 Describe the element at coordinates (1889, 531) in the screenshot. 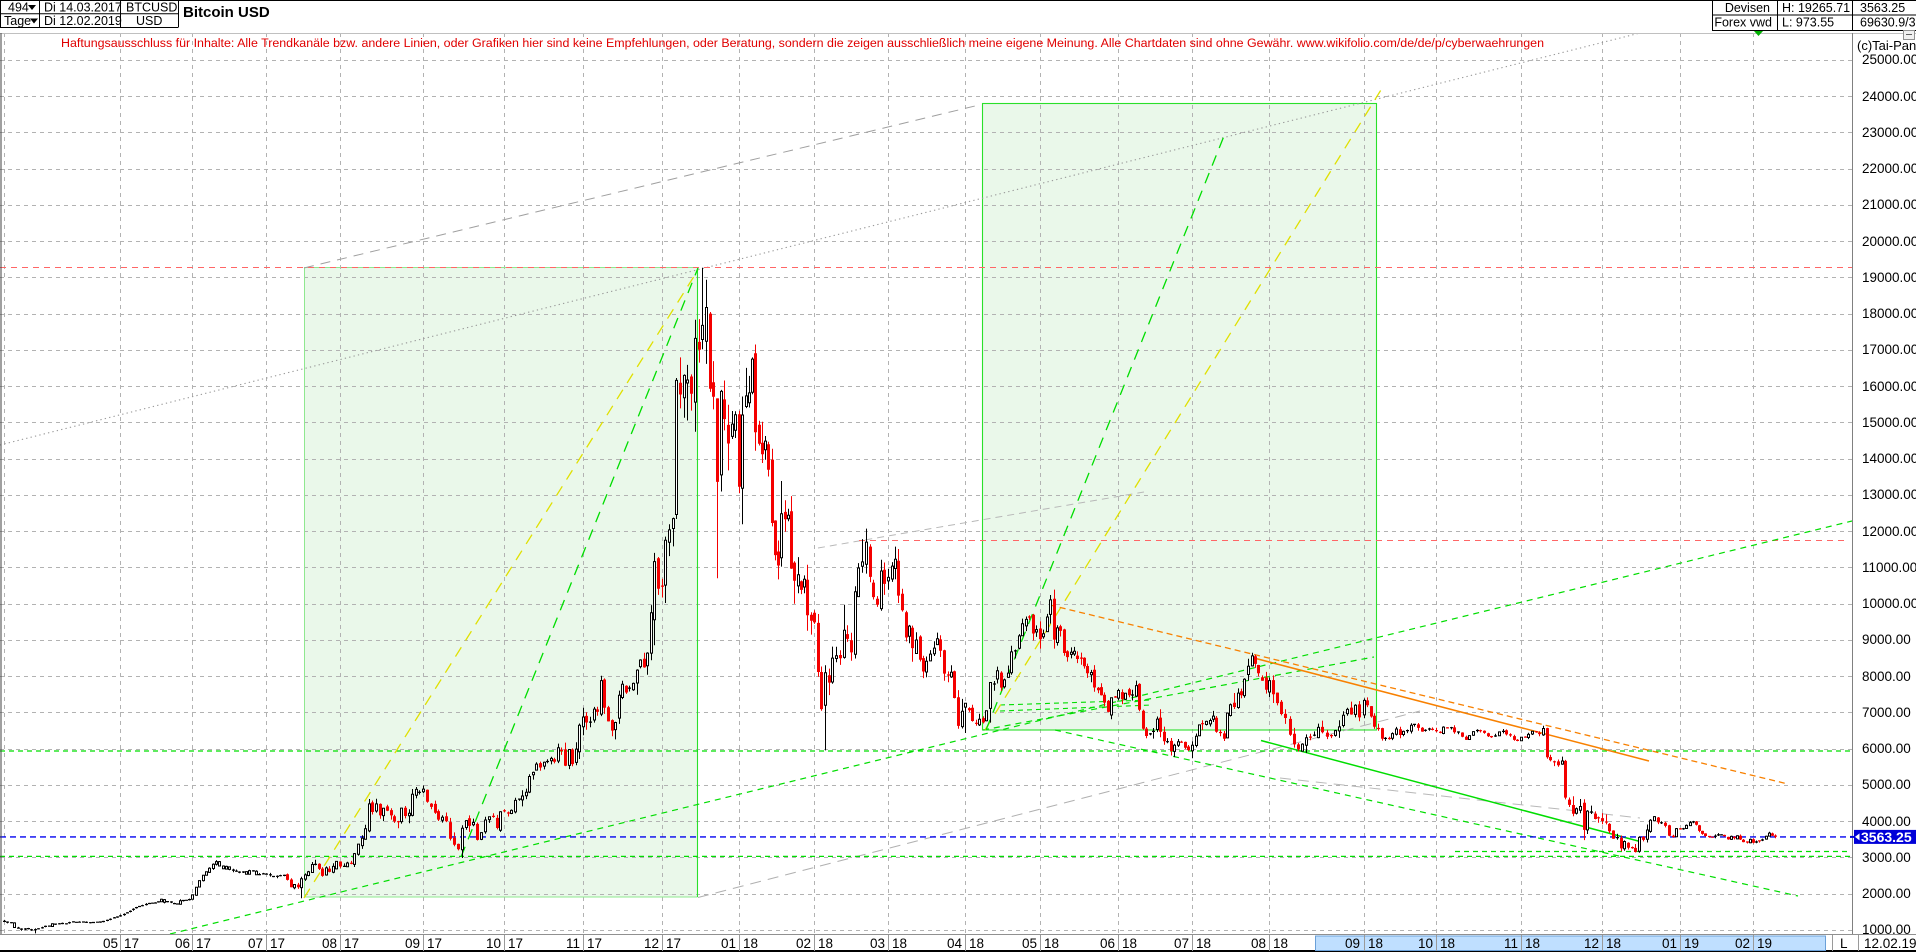

I see `svg-text: 12000.00` at that location.